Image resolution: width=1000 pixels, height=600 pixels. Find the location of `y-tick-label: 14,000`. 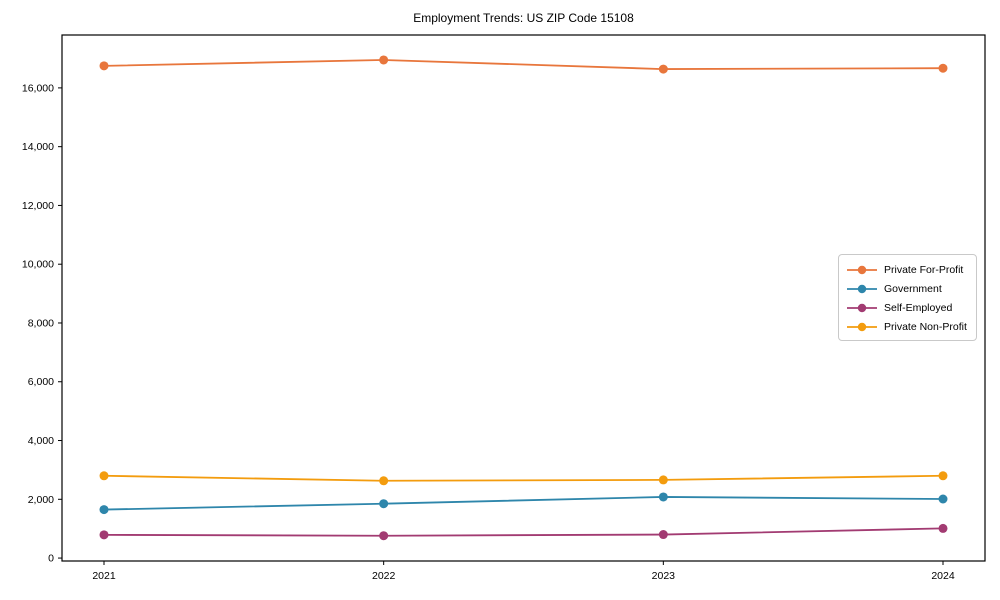

y-tick-label: 14,000 is located at coordinates (38, 147).